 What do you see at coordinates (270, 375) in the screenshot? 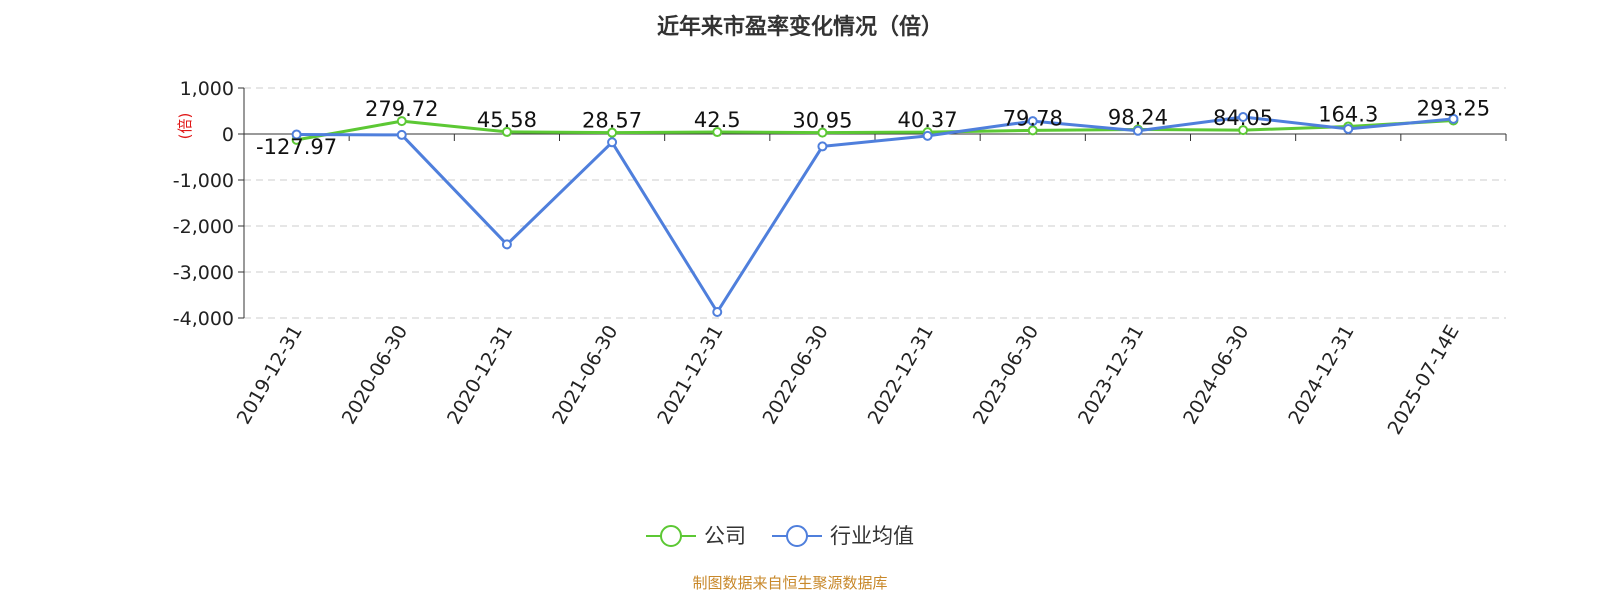
I see `x-tick-label: 2019-12-31` at bounding box center [270, 375].